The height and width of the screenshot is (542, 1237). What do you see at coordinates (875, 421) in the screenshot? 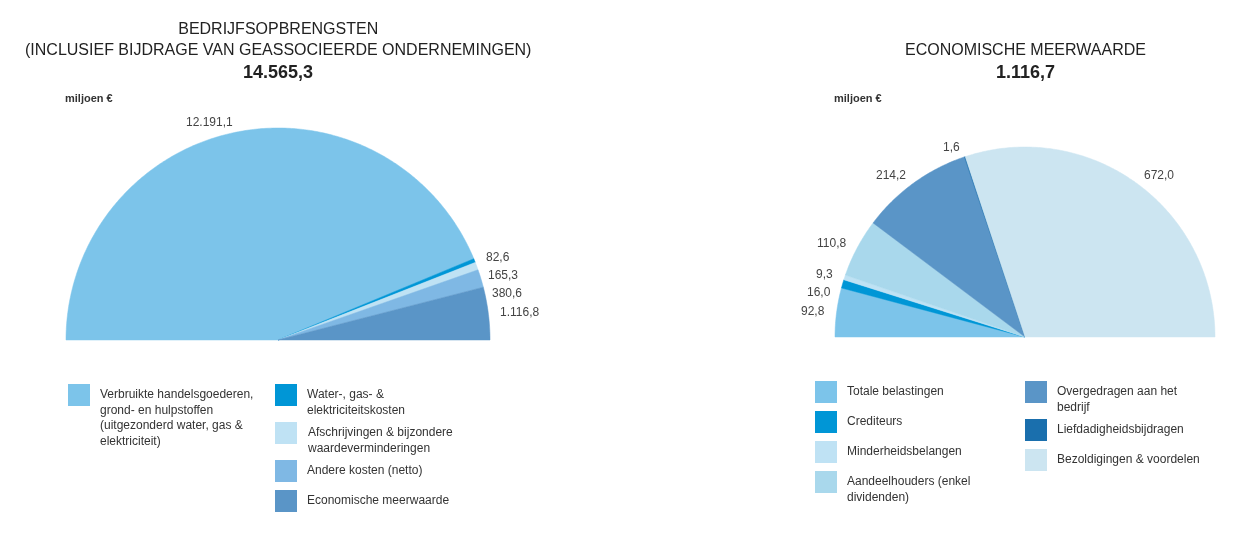
I see `legend-label: Crediteurs` at bounding box center [875, 421].